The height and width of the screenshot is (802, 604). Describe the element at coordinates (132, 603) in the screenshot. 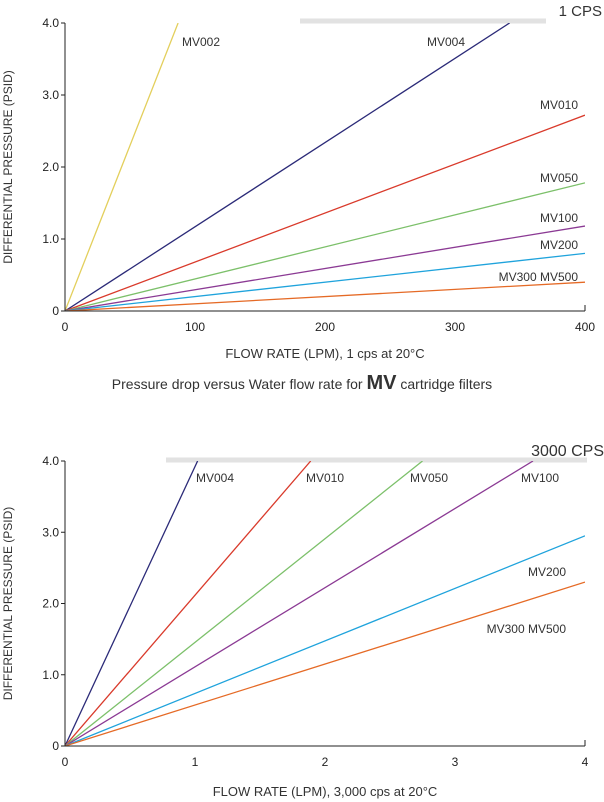

I see `c2-series-line-mv004` at that location.